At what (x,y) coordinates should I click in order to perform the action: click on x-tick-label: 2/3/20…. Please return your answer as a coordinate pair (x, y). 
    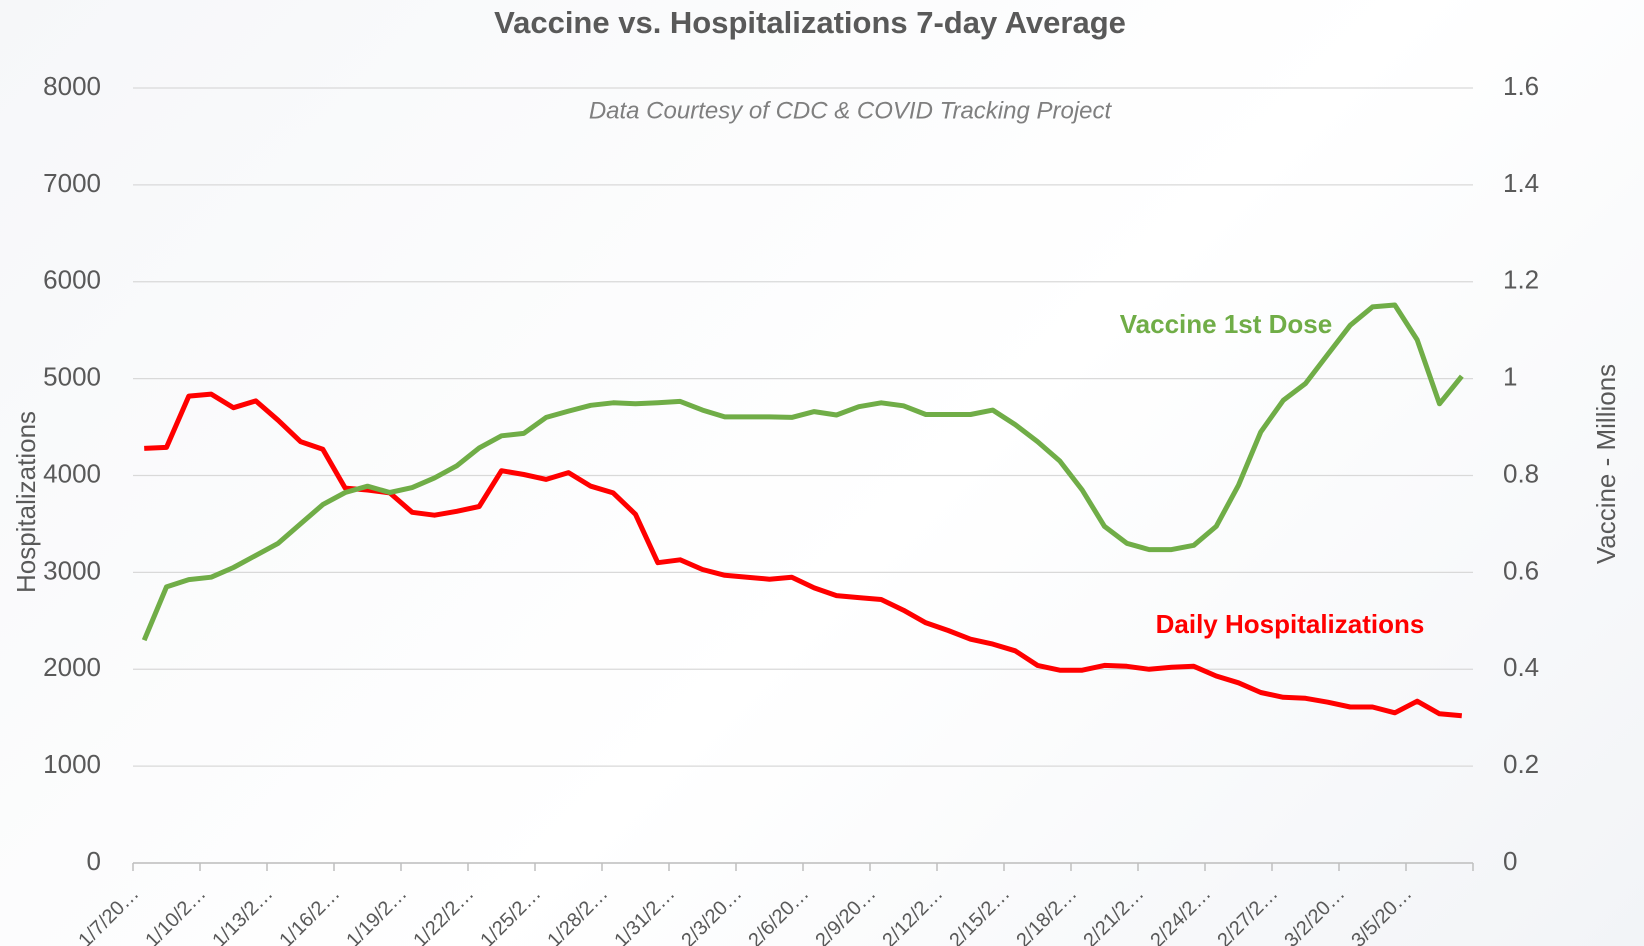
    Looking at the image, I should click on (711, 914).